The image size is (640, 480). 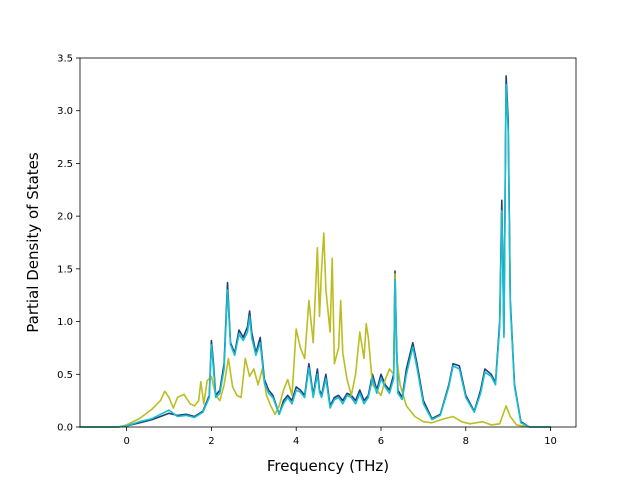 What do you see at coordinates (65, 322) in the screenshot?
I see `y-tick-label: 1.0` at bounding box center [65, 322].